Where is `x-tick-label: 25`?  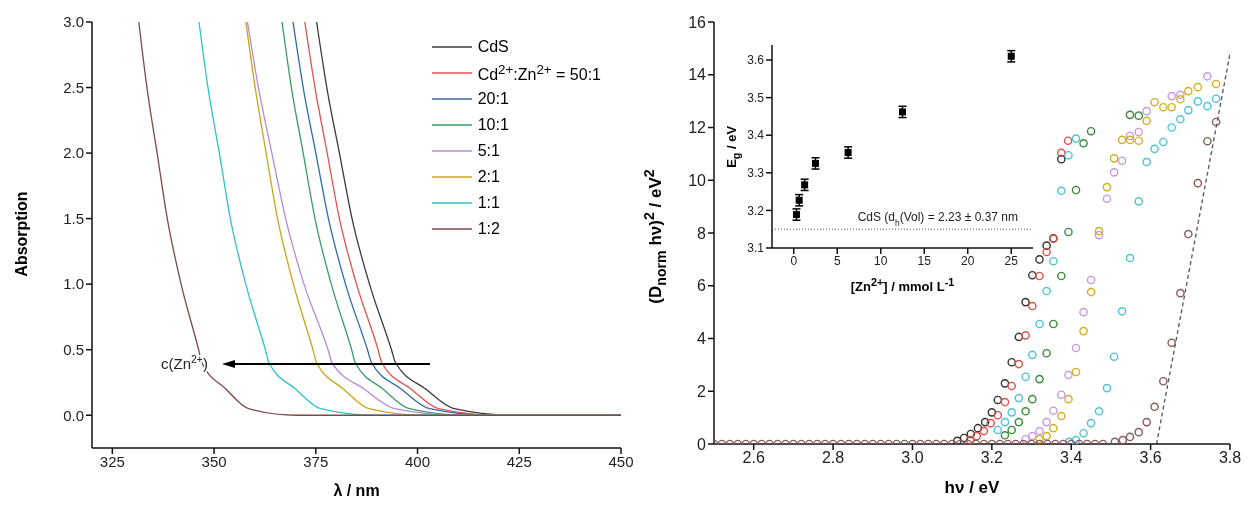 x-tick-label: 25 is located at coordinates (1011, 260).